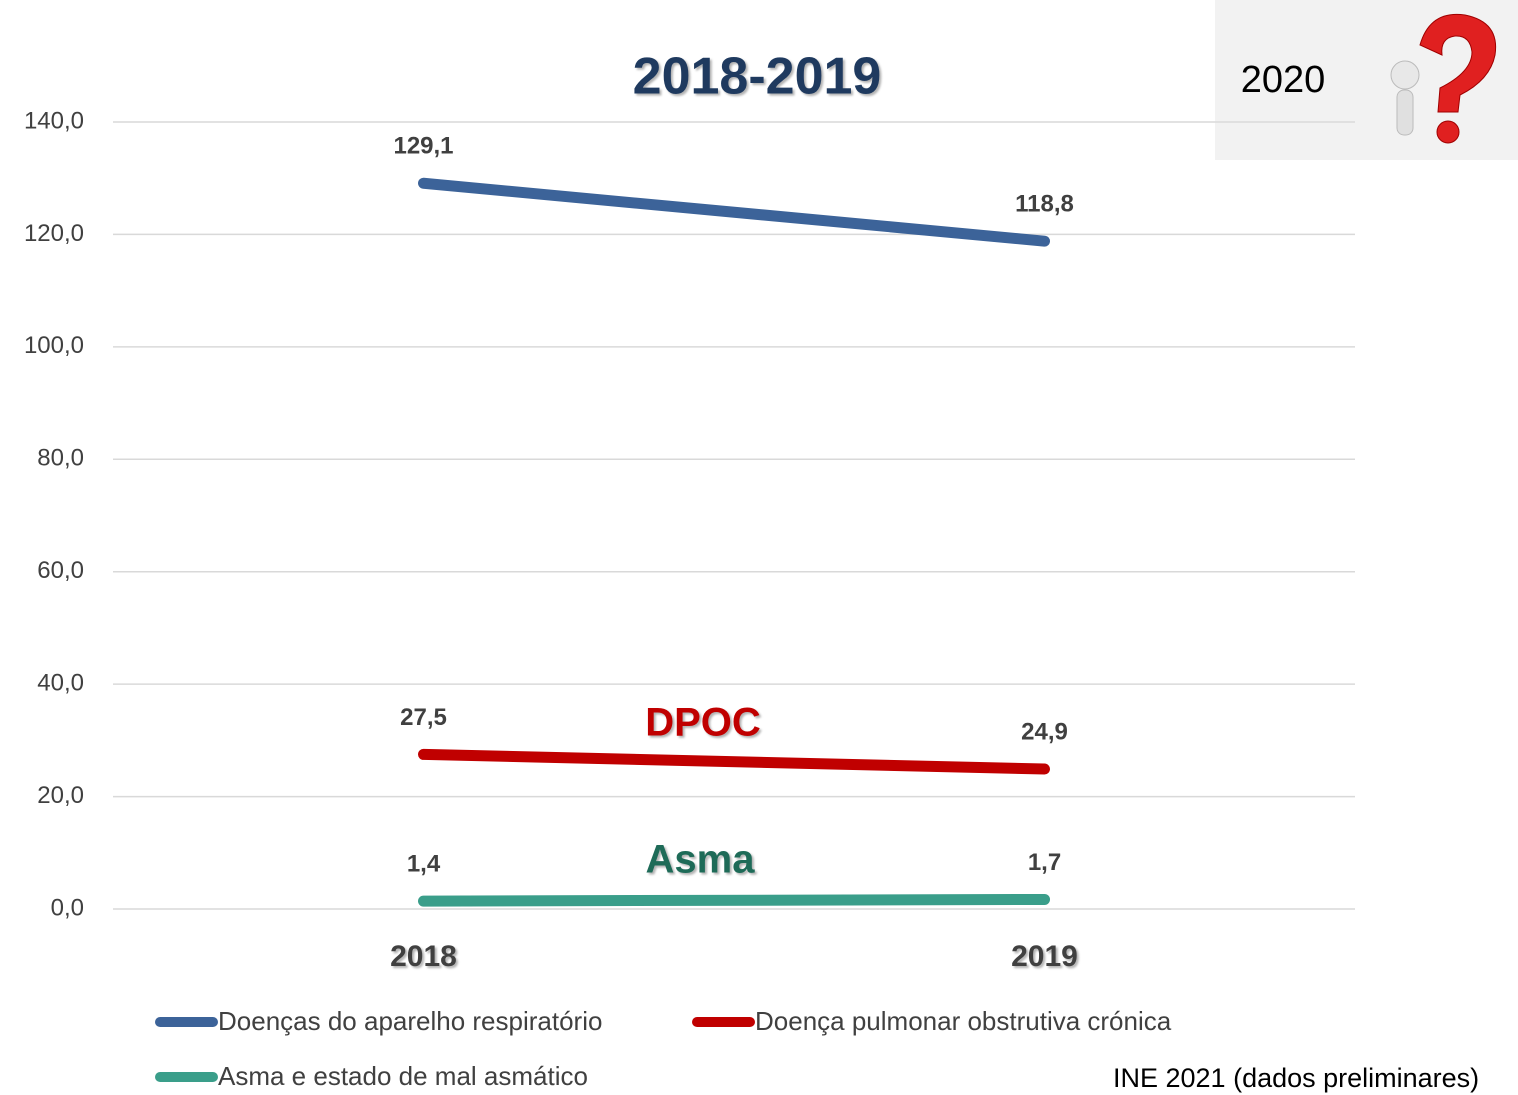 This screenshot has height=1095, width=1518. What do you see at coordinates (60, 458) in the screenshot?
I see `y-tick-label: 80,0` at bounding box center [60, 458].